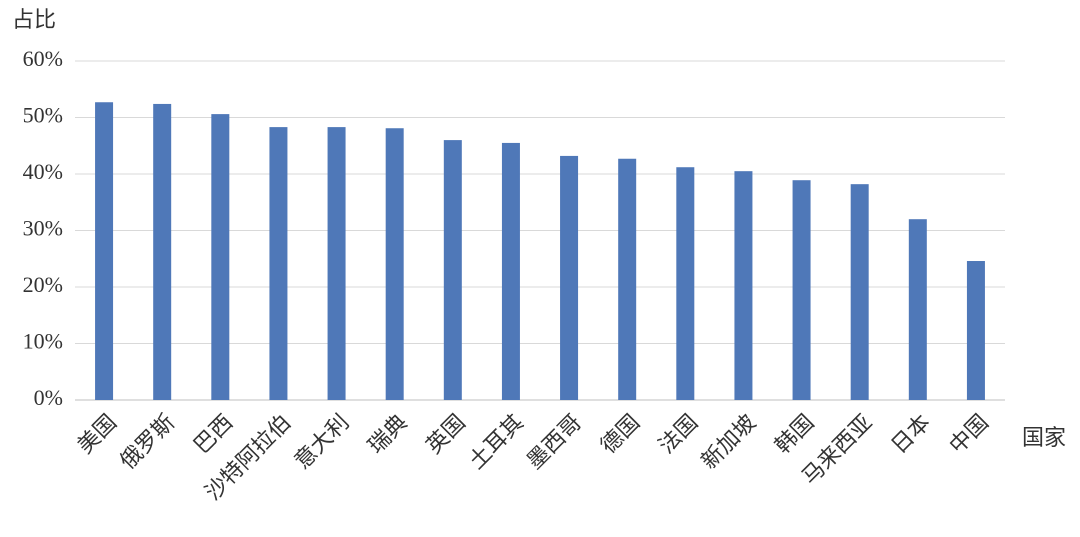  Describe the element at coordinates (213, 433) in the screenshot. I see `x-tick-label: 巴西` at that location.